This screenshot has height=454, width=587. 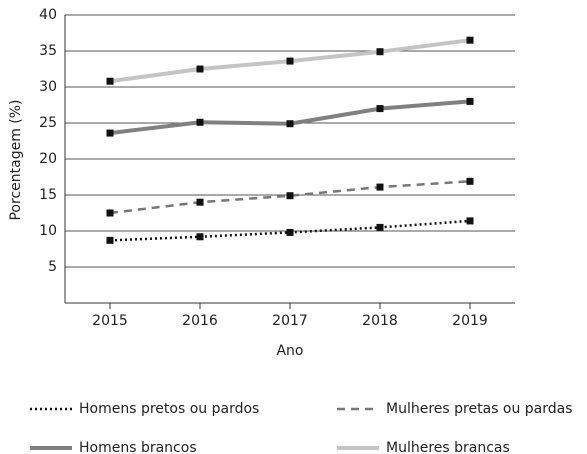 I want to click on x-tick-label: 2017, so click(x=290, y=321).